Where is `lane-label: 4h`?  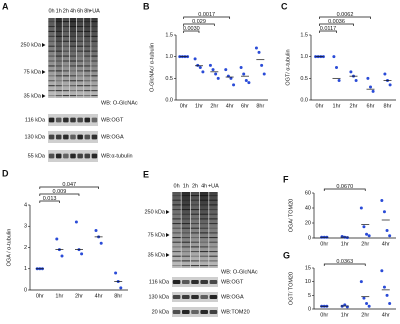 lane-label: 4h is located at coordinates (73, 11).